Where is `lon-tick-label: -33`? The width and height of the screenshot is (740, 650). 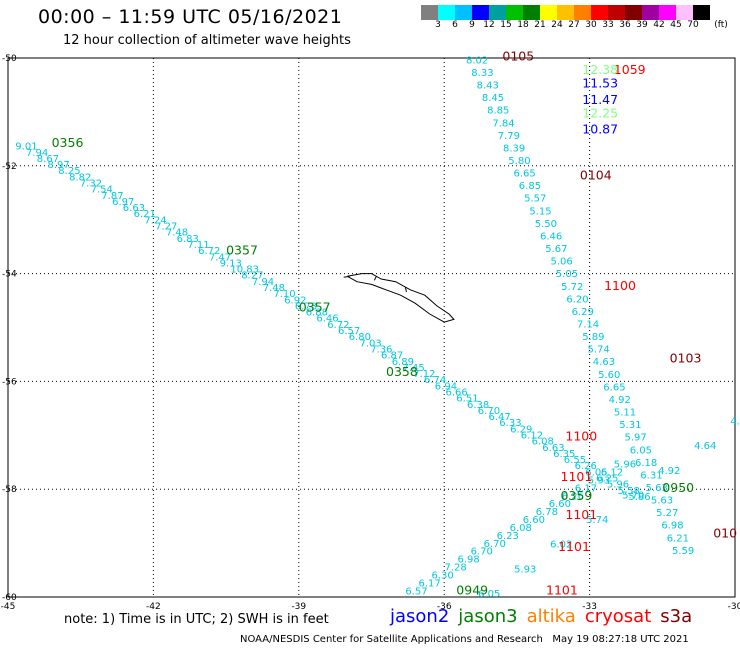 lon-tick-label: -33 is located at coordinates (589, 607).